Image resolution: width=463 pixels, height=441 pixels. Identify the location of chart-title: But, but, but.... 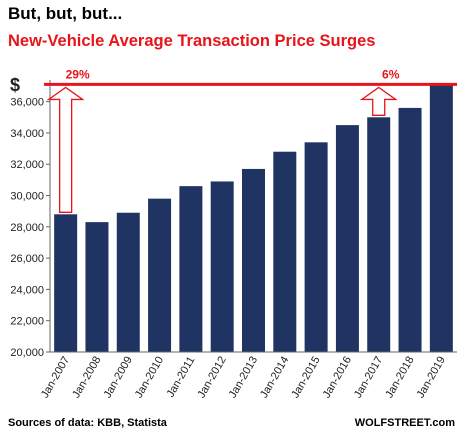
(65, 13).